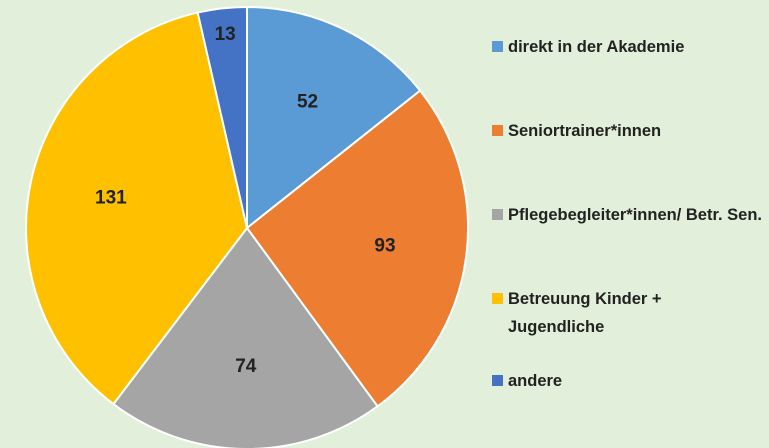  What do you see at coordinates (635, 215) in the screenshot?
I see `legend-label: Pflegebegleiter*innen/ Betr. Sen.` at bounding box center [635, 215].